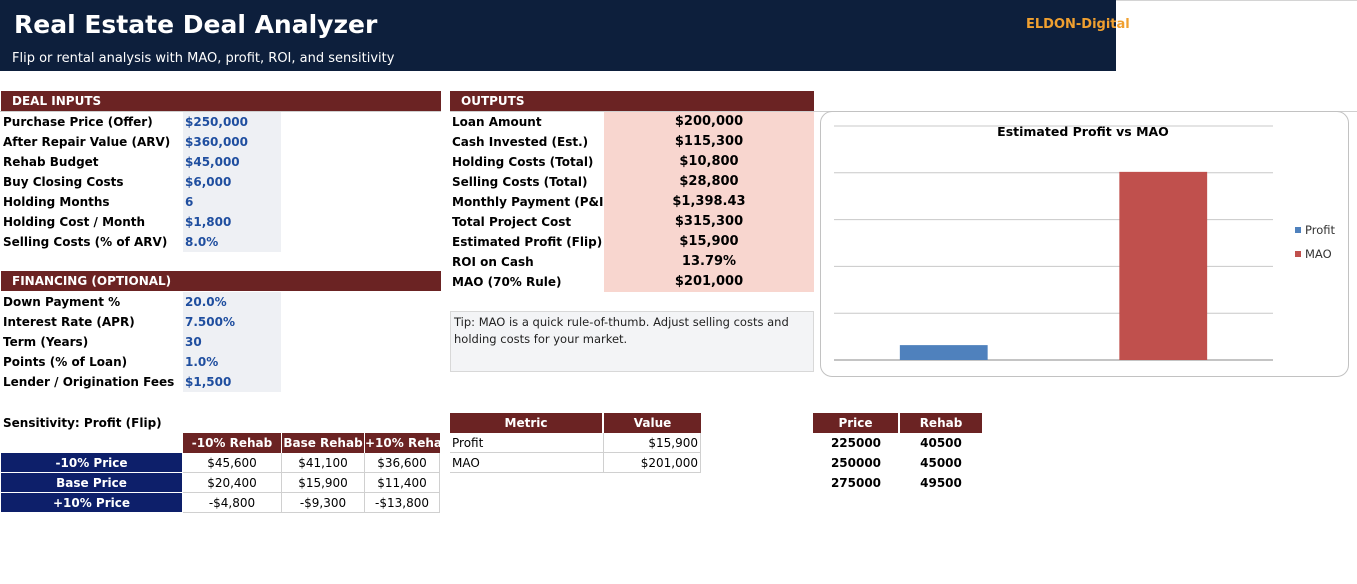  What do you see at coordinates (69, 322) in the screenshot?
I see `financing-label: Interest Rate (APR)` at bounding box center [69, 322].